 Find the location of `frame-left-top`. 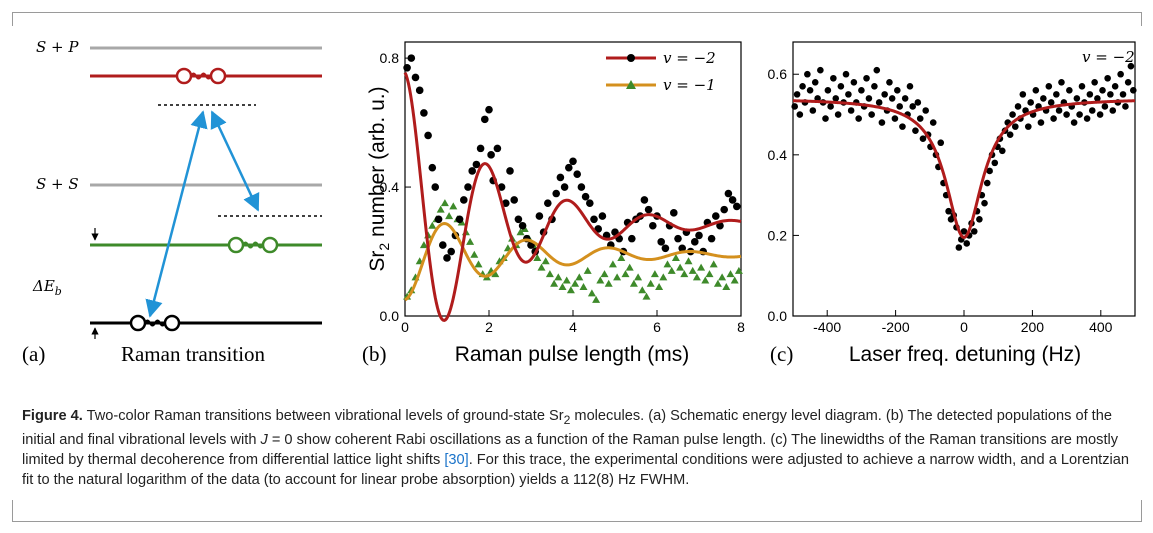

frame-left-top is located at coordinates (12, 19).